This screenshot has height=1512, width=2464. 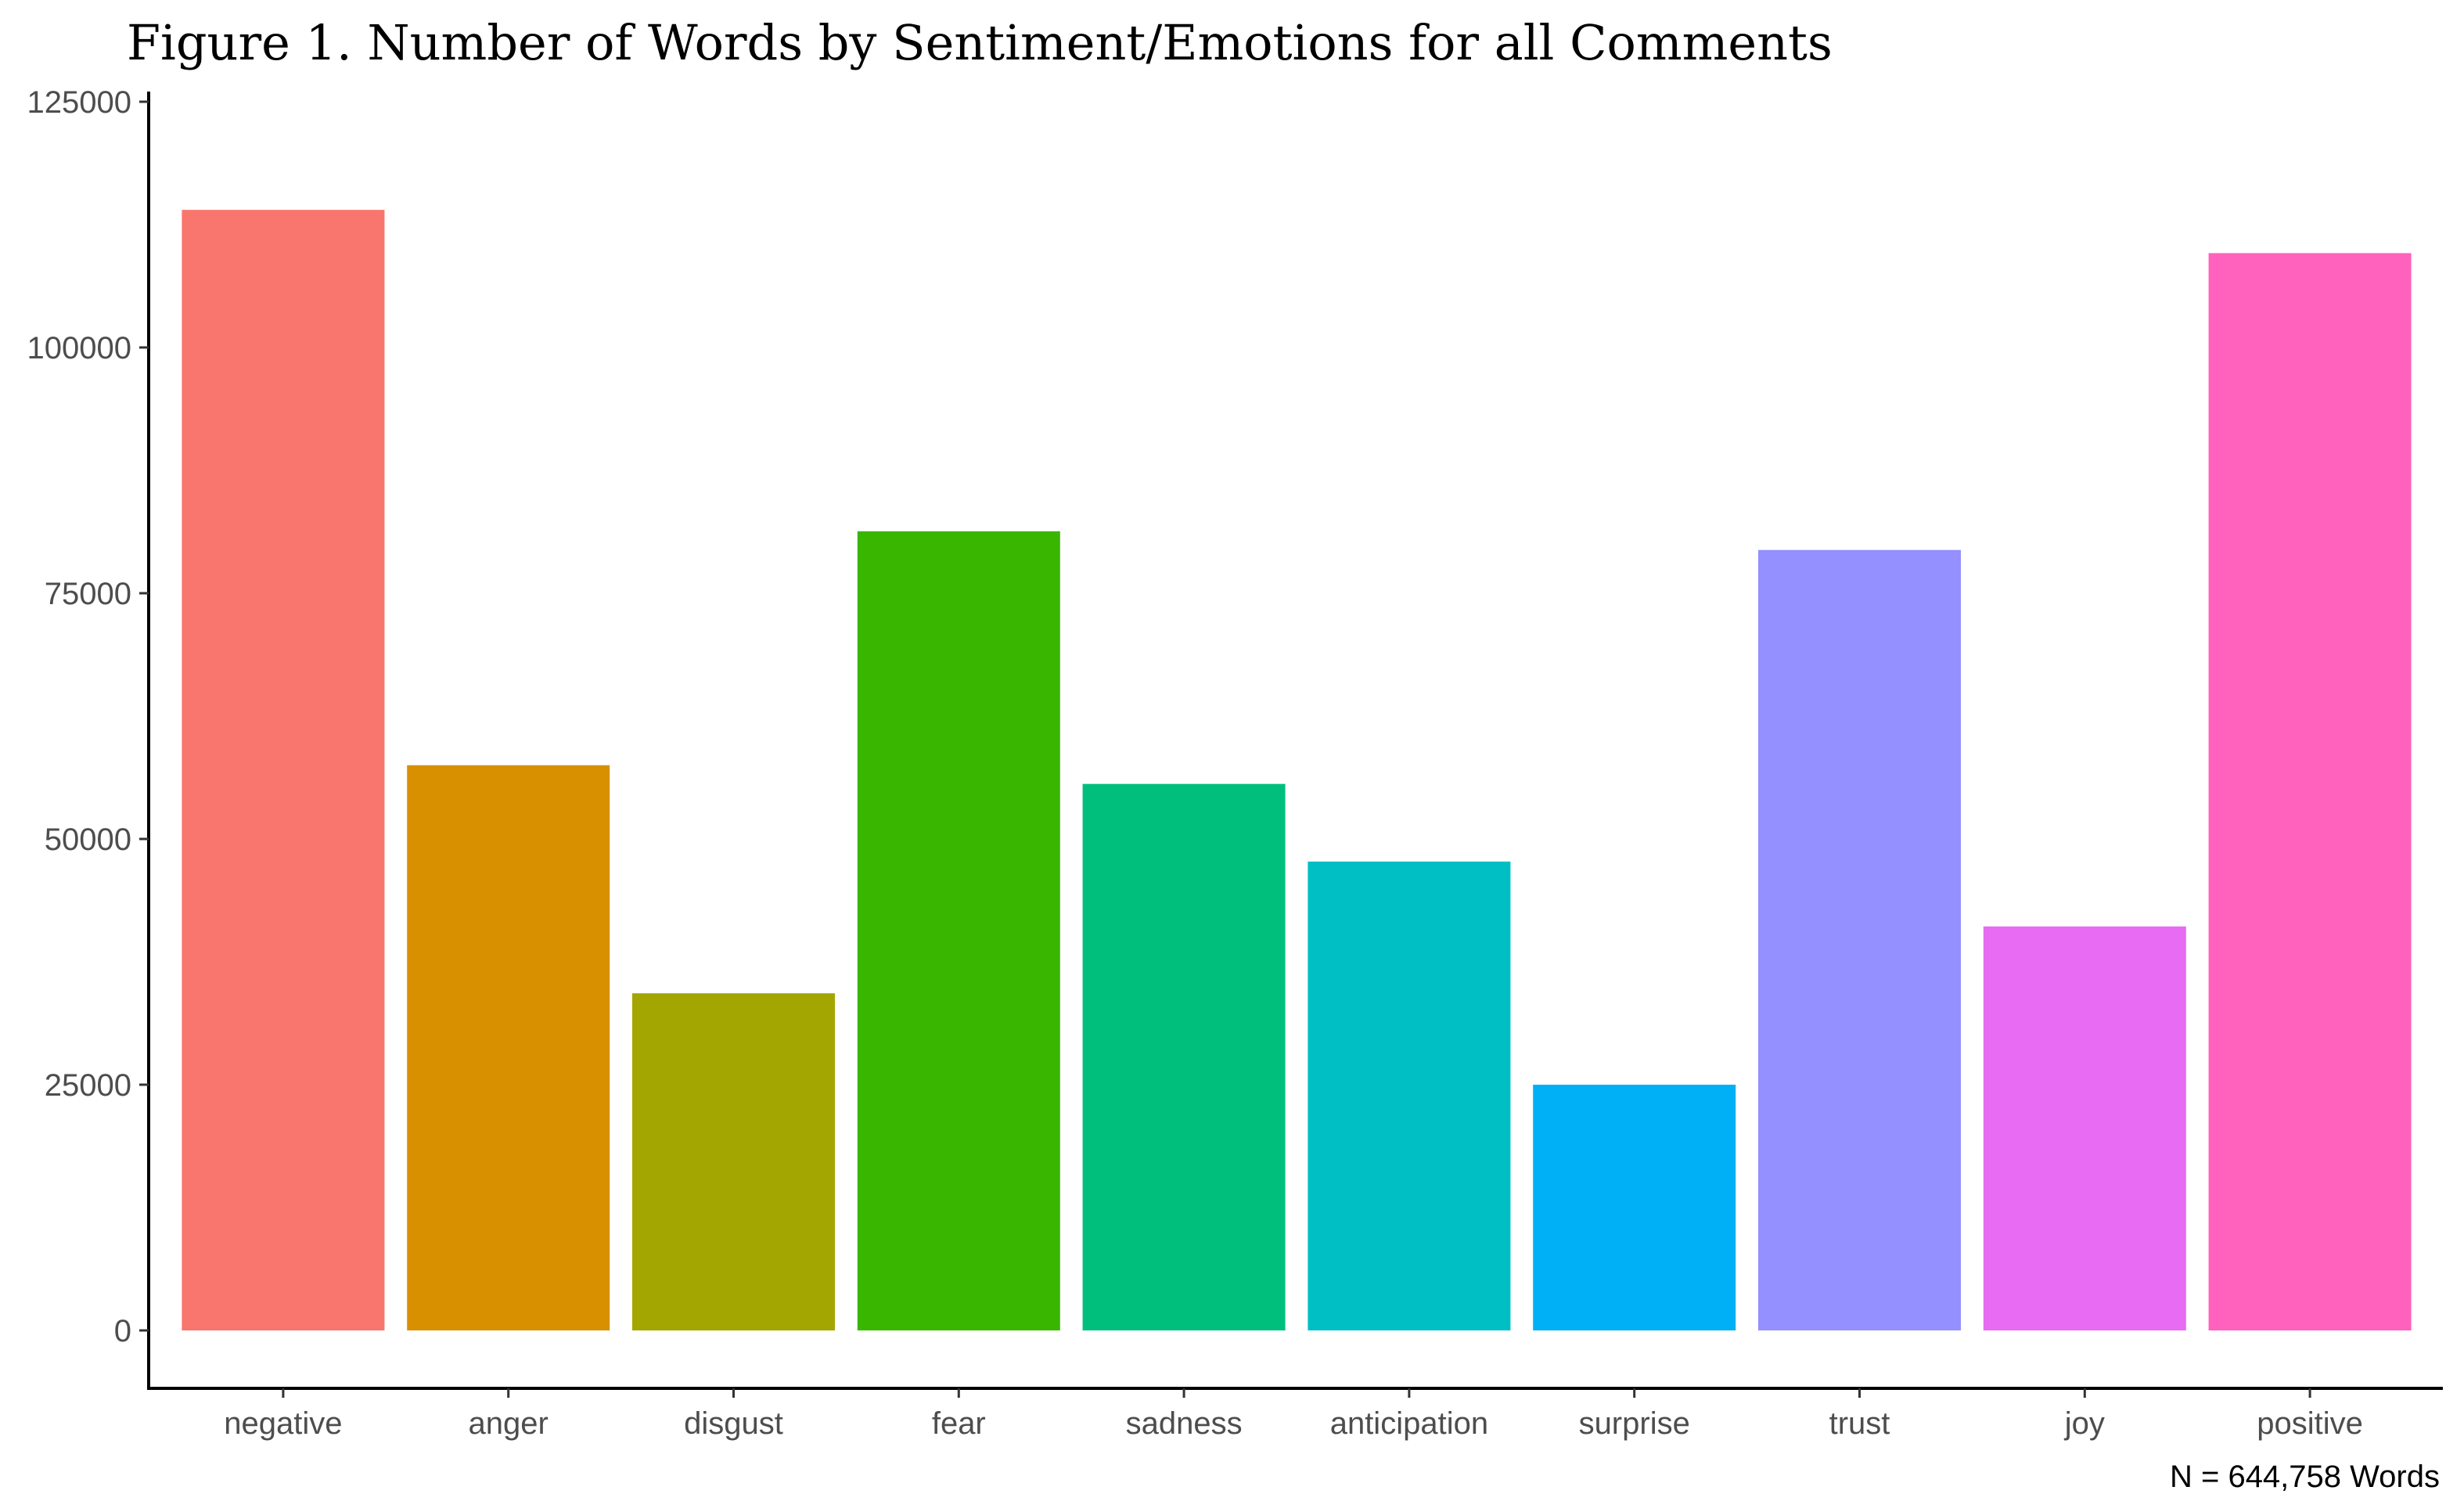 What do you see at coordinates (1859, 939) in the screenshot?
I see `bar-trust` at bounding box center [1859, 939].